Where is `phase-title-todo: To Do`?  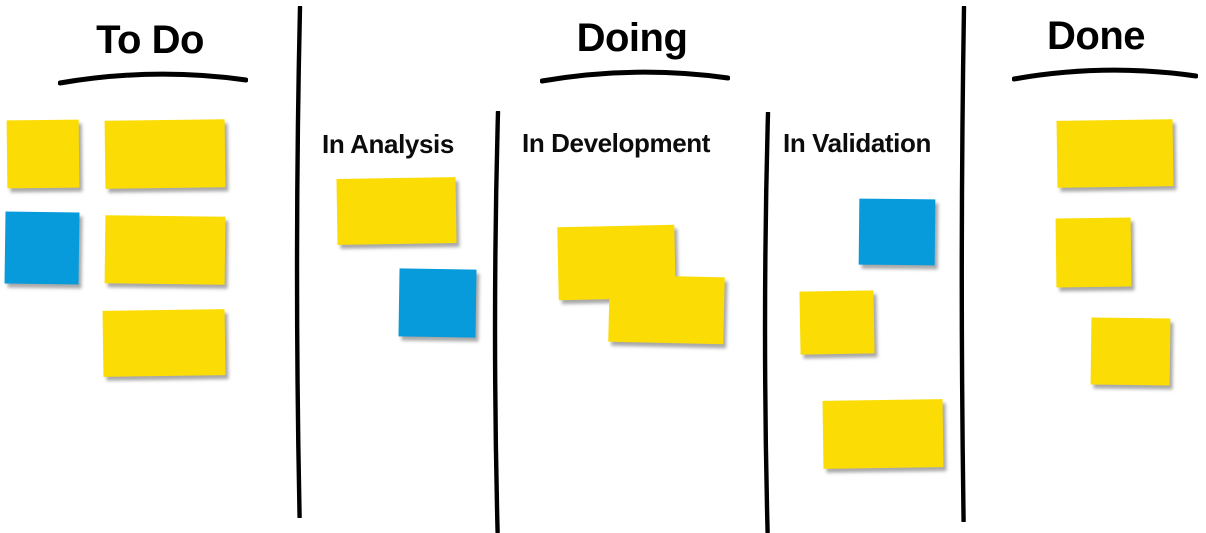
phase-title-todo: To Do is located at coordinates (150, 40).